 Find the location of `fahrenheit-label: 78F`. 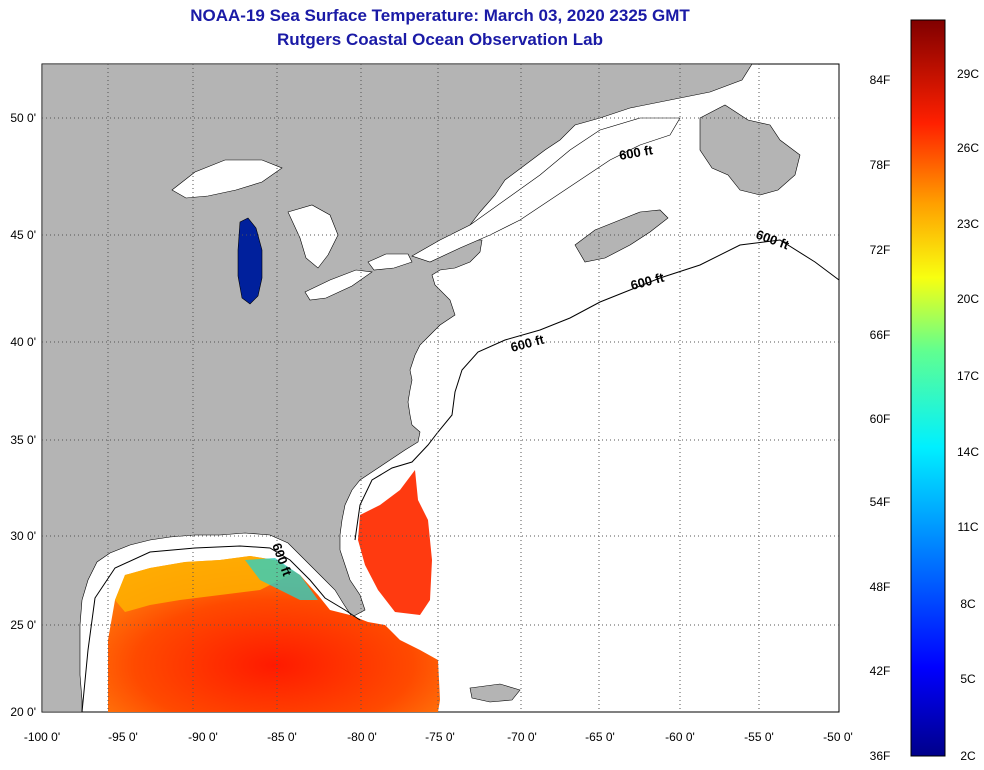

fahrenheit-label: 78F is located at coordinates (880, 165).